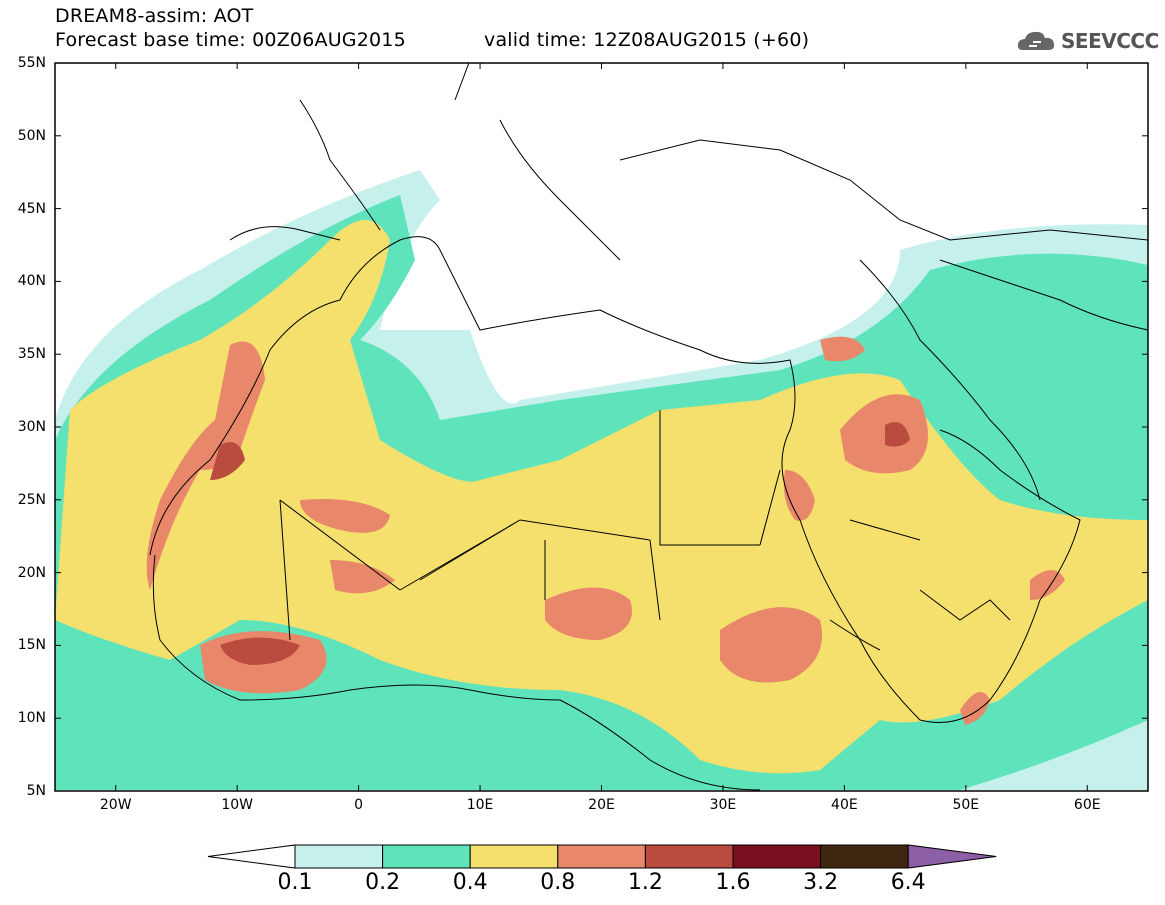 The image size is (1165, 905). I want to click on lat-label: 30N, so click(31, 427).